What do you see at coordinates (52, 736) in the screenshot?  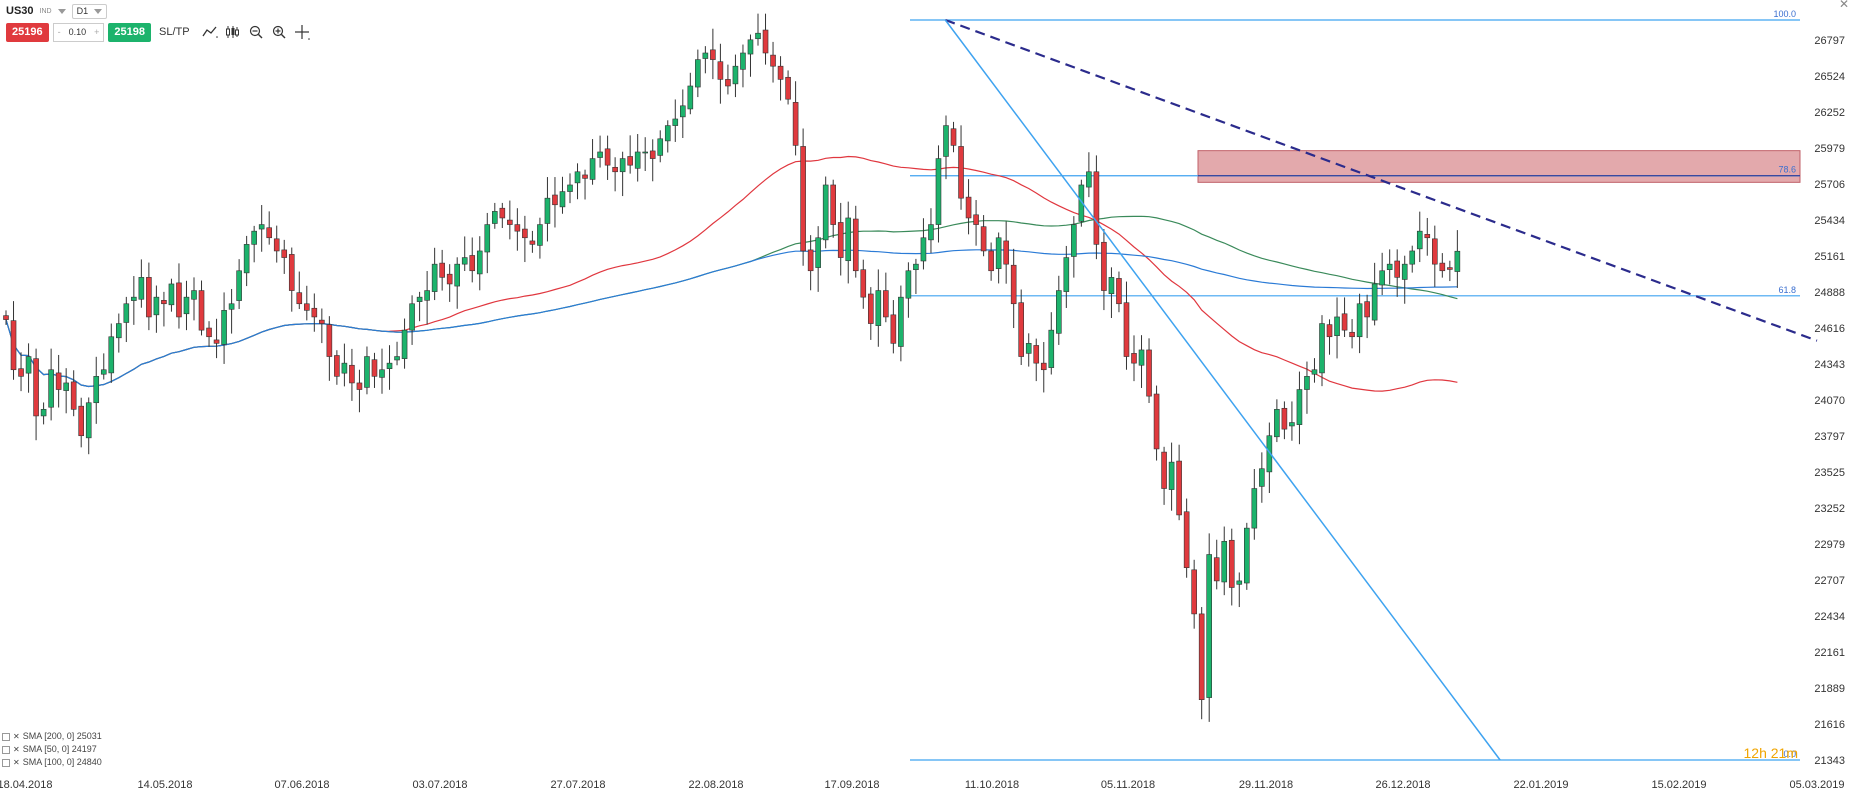 I see `legend-item: ✕ SMA [200, 0] 25031` at bounding box center [52, 736].